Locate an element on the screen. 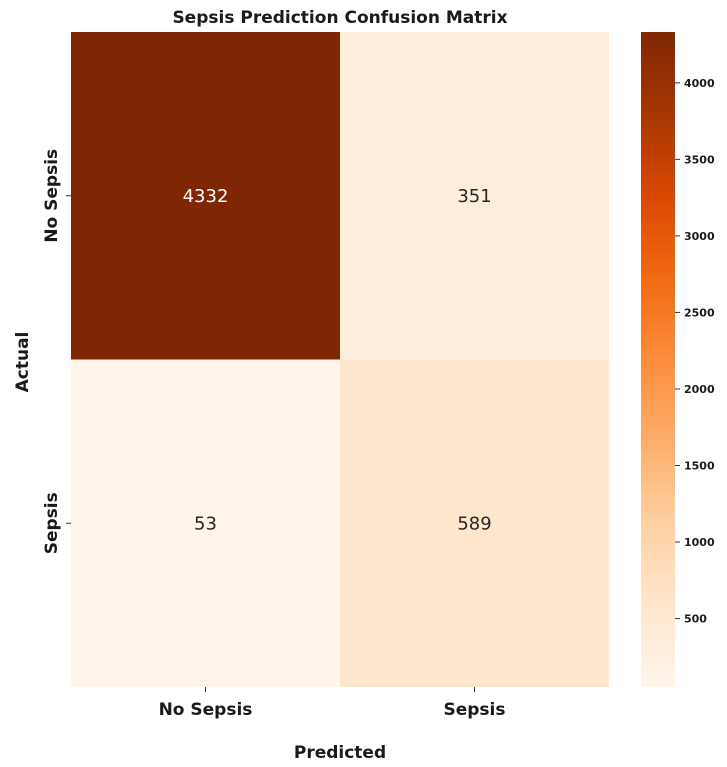 This screenshot has width=727, height=767. x-tick-label: No Sepsis is located at coordinates (206, 710).